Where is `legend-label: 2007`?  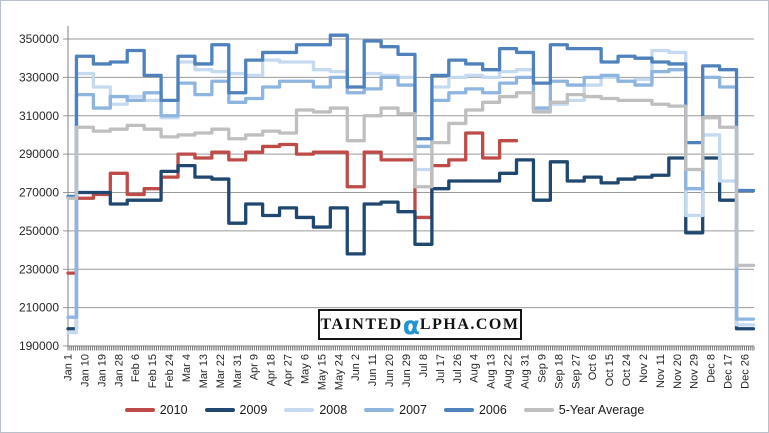 legend-label: 2007 is located at coordinates (413, 410).